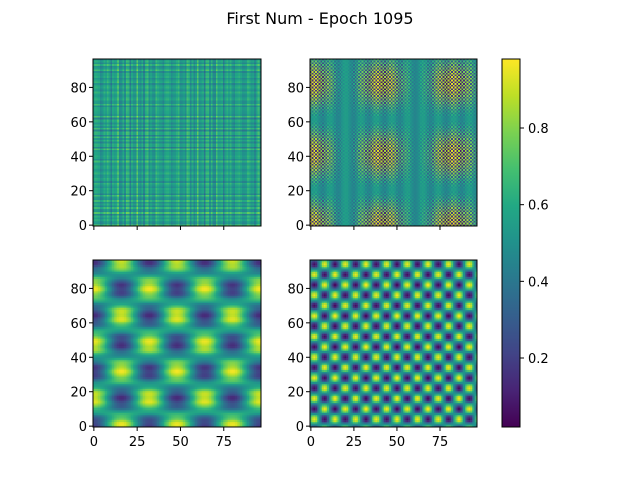 This screenshot has height=480, width=640. I want to click on heatmap-panel-bottom-right: 0 20 40 60 80 0 25 50 75, so click(382, 354).